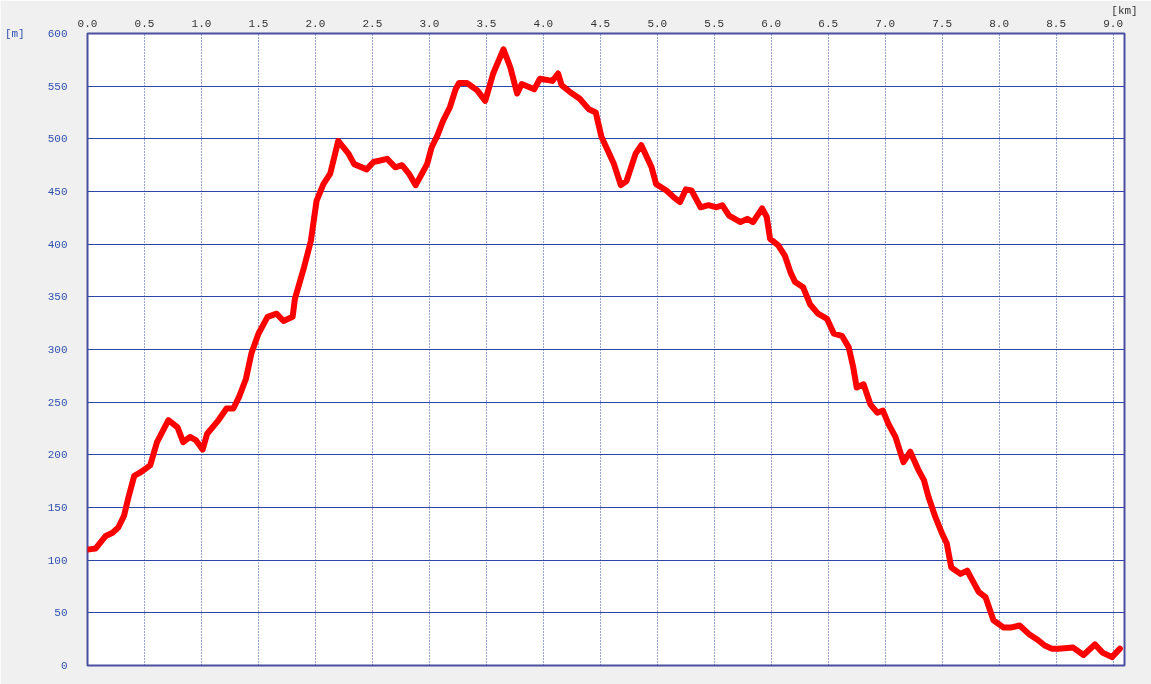 Image resolution: width=1151 pixels, height=684 pixels. Describe the element at coordinates (771, 23) in the screenshot. I see `x-tick-label: 6.0` at that location.